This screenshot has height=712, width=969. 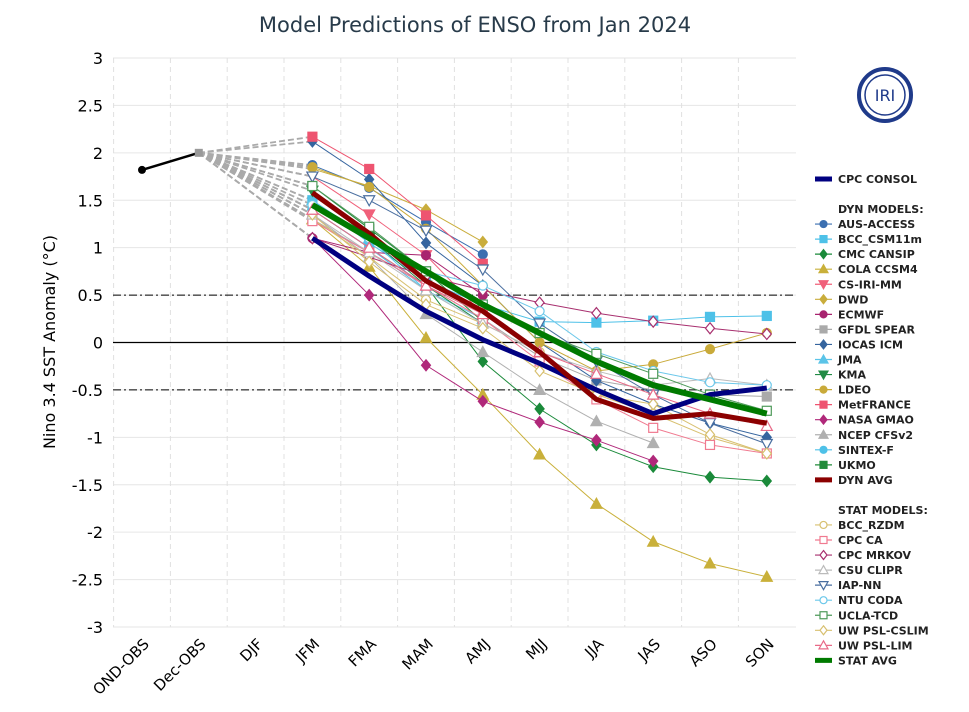 I want to click on series-metfrance, so click(x=397, y=200).